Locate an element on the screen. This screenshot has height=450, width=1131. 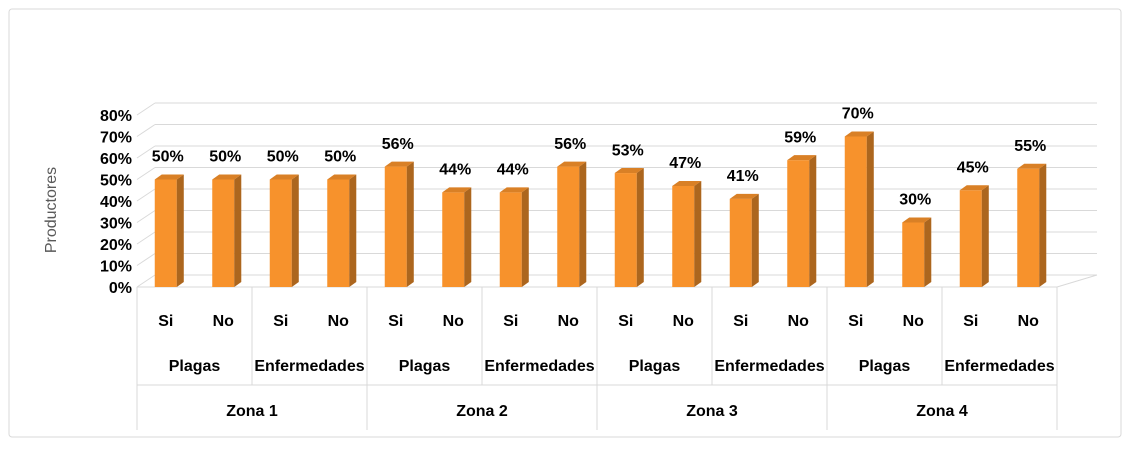
data-label: 41% is located at coordinates (743, 176).